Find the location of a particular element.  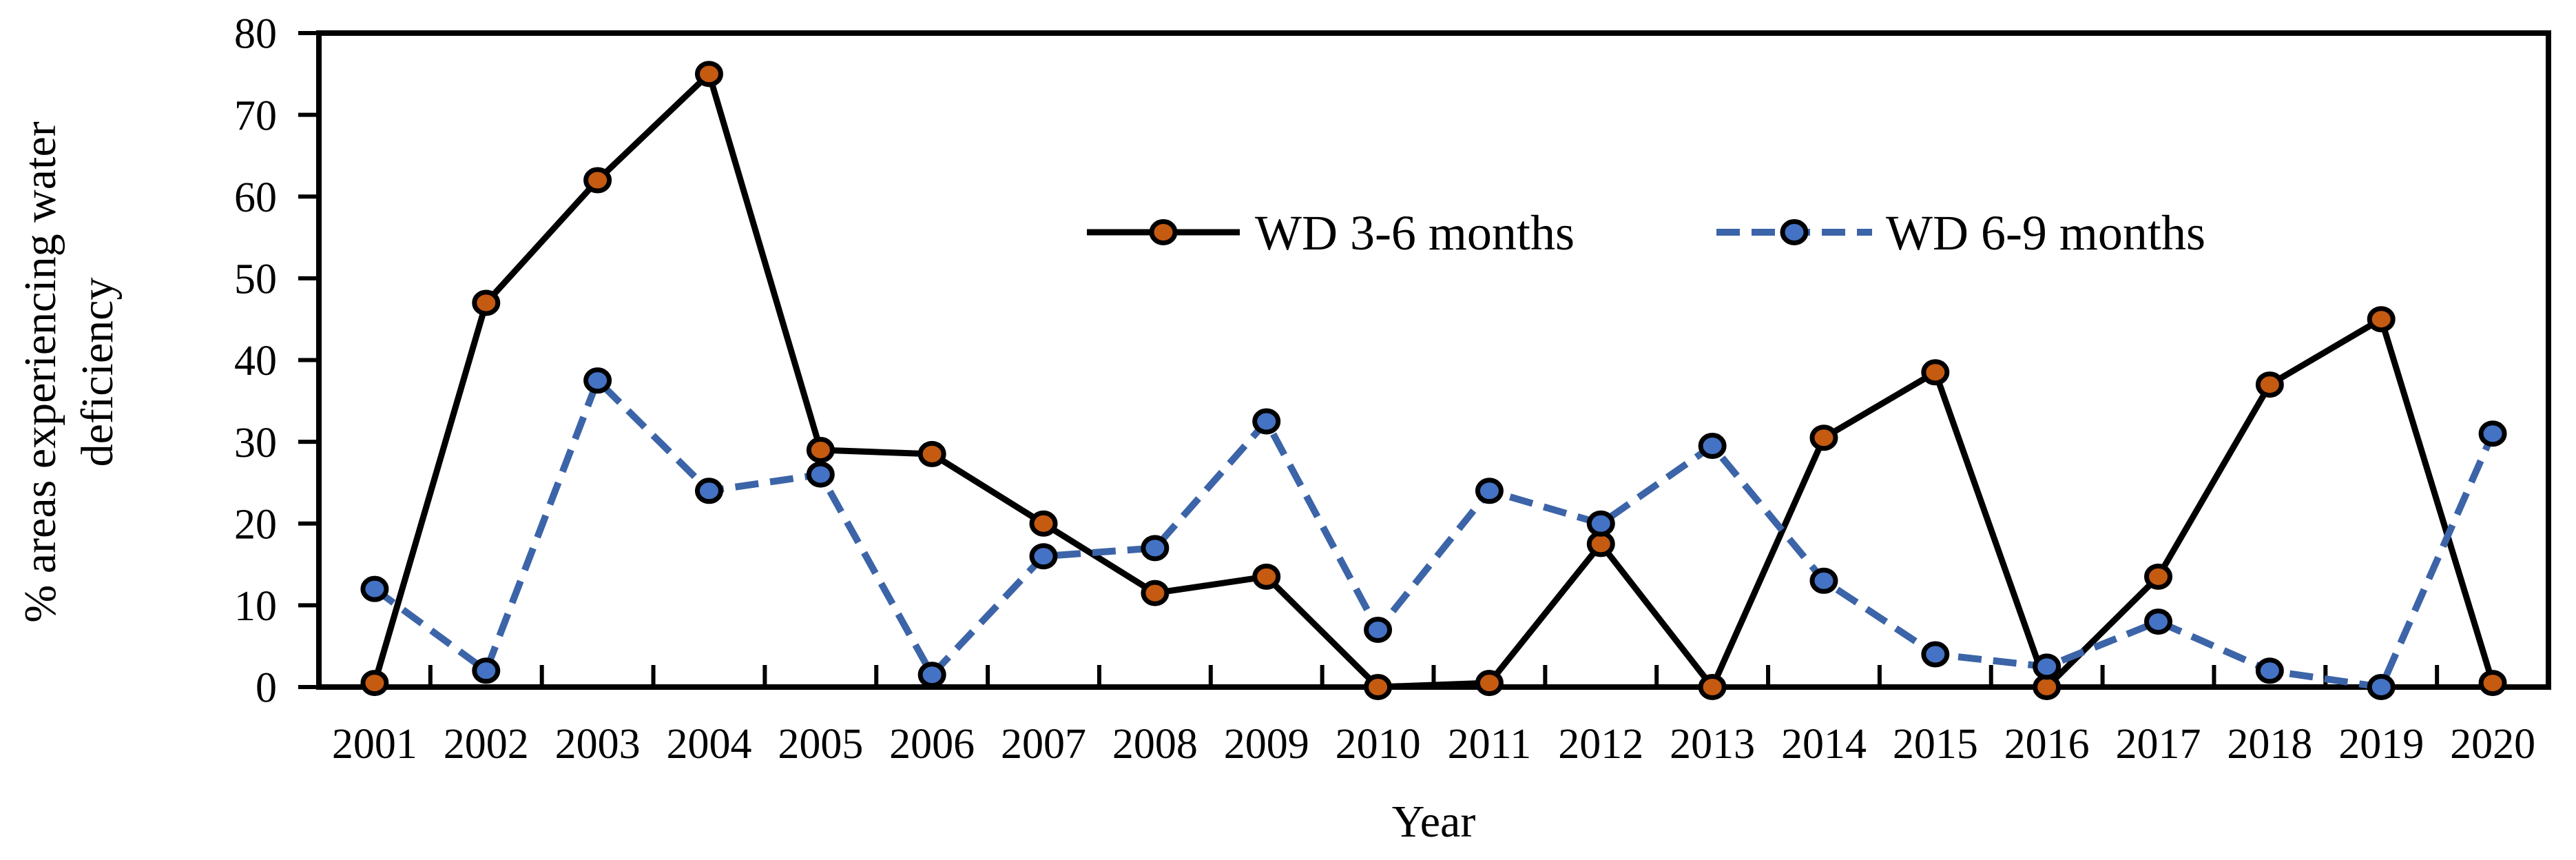

y-tick-label: 10 is located at coordinates (255, 606).